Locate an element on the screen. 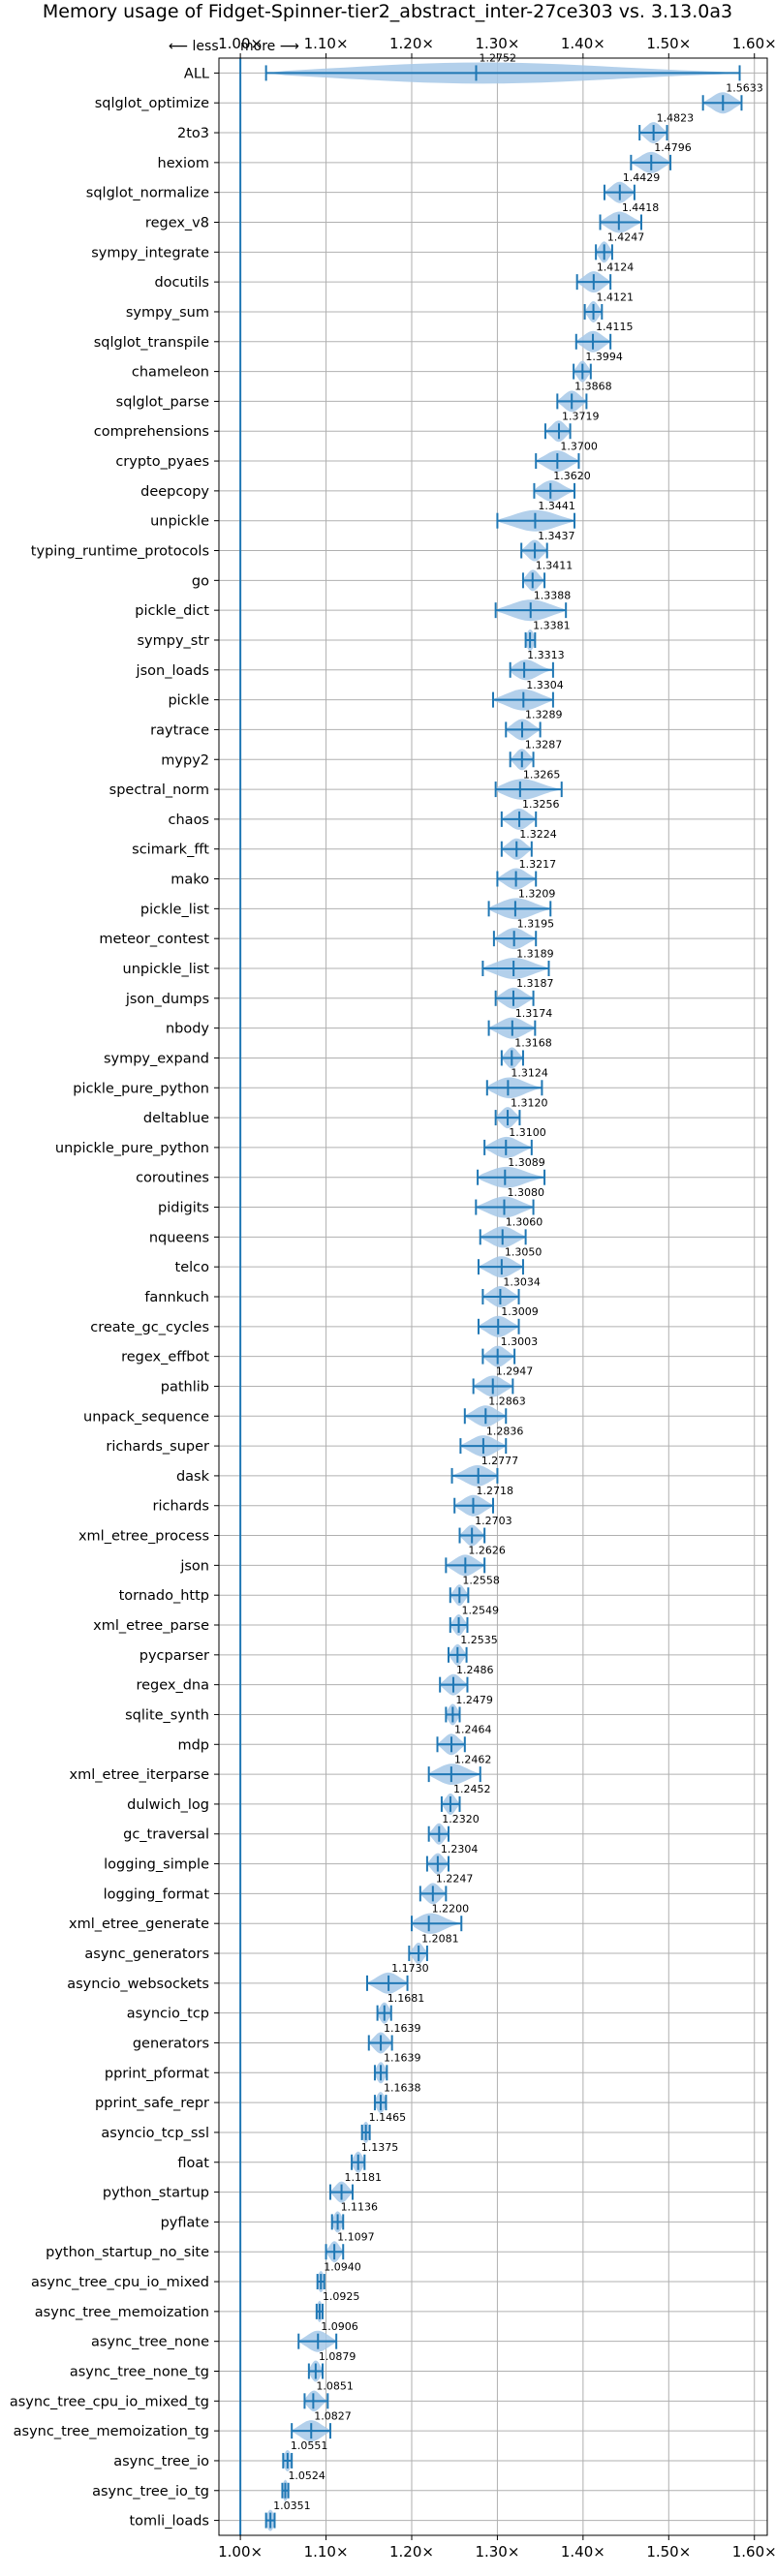 The height and width of the screenshot is (2576, 775). mean-value-label: 1.1465 is located at coordinates (388, 2117).